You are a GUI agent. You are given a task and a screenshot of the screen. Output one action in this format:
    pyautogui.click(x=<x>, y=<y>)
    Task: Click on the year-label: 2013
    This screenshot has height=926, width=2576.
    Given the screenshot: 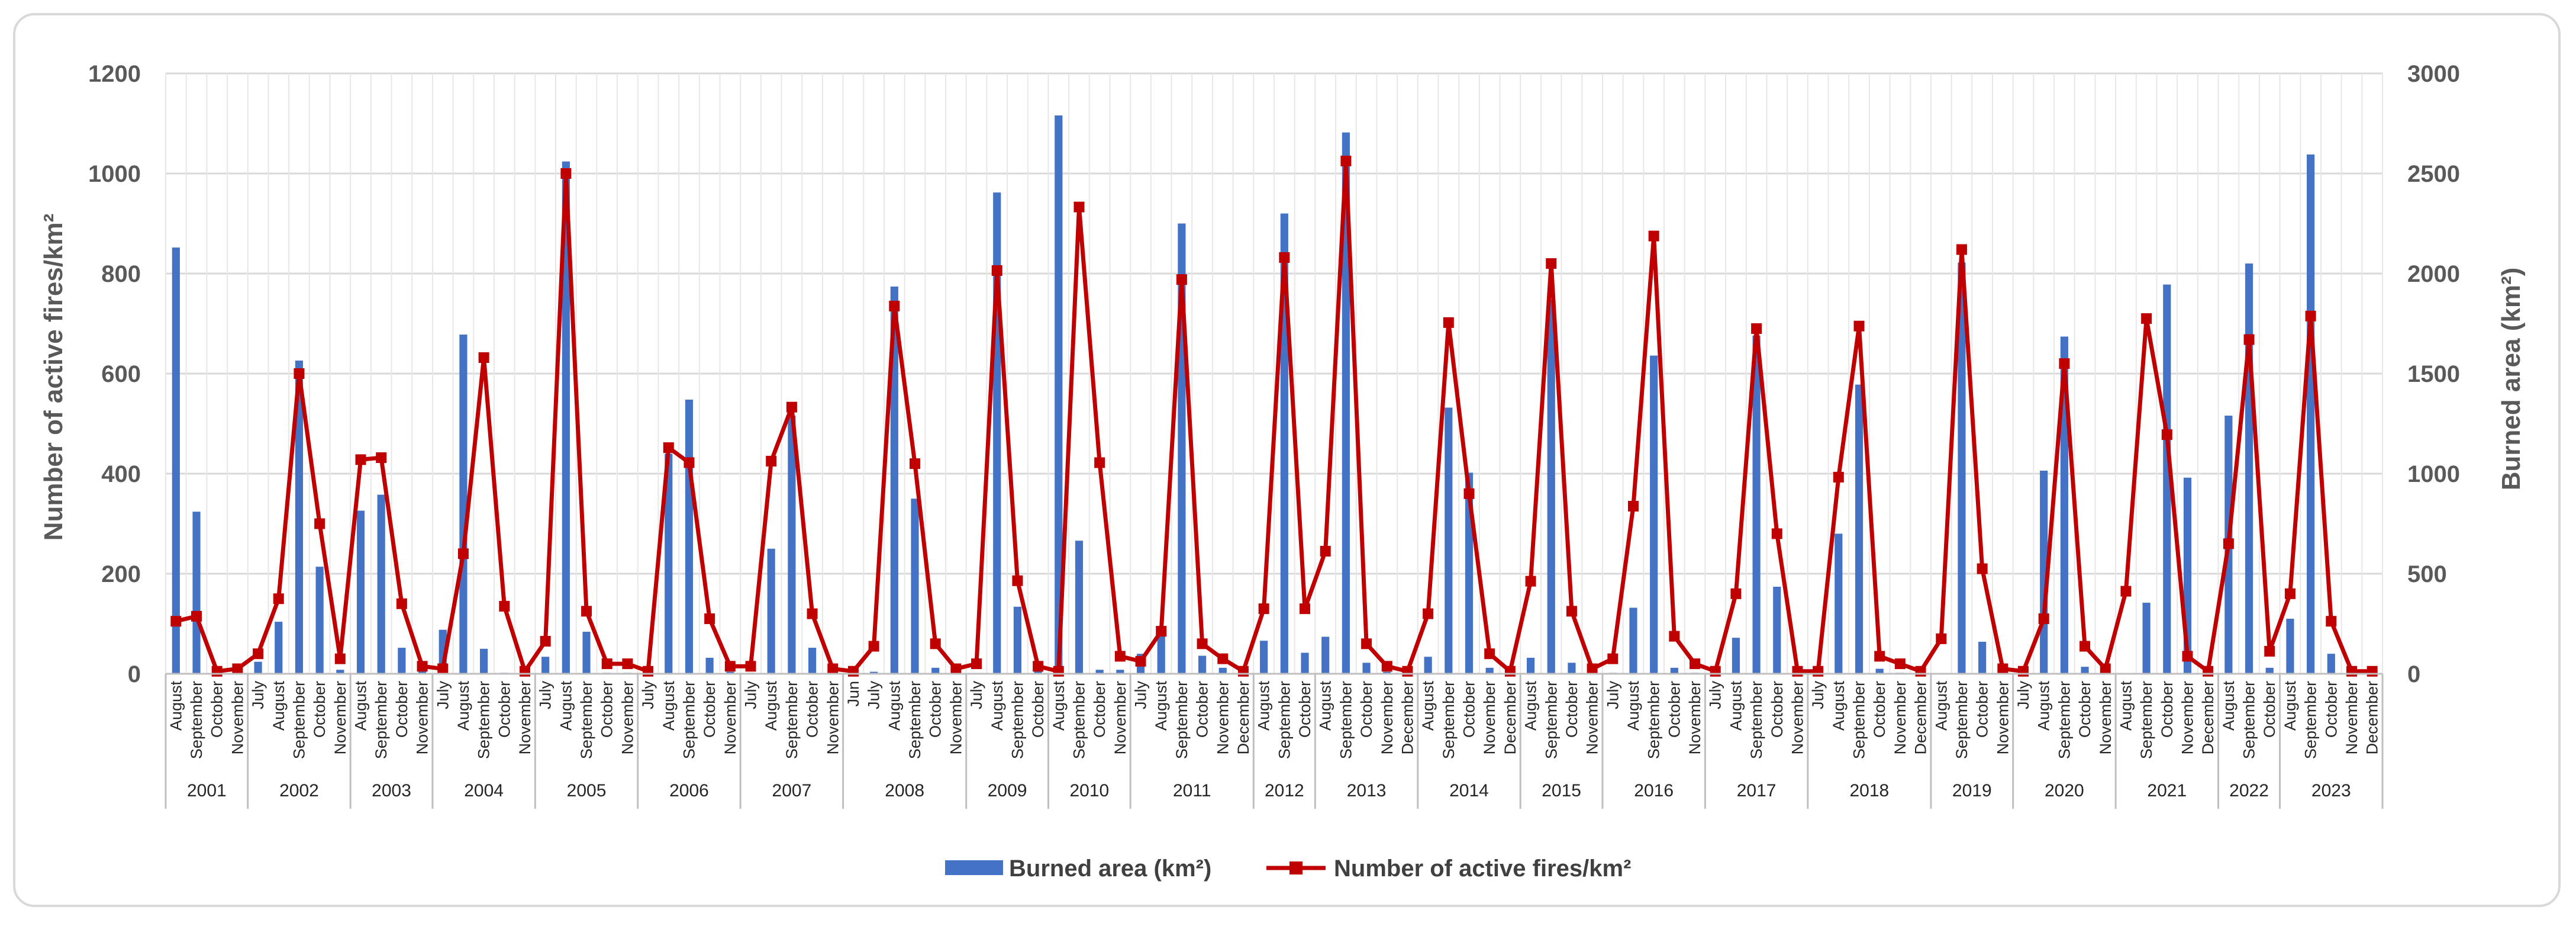 What is the action you would take?
    pyautogui.click(x=1367, y=790)
    